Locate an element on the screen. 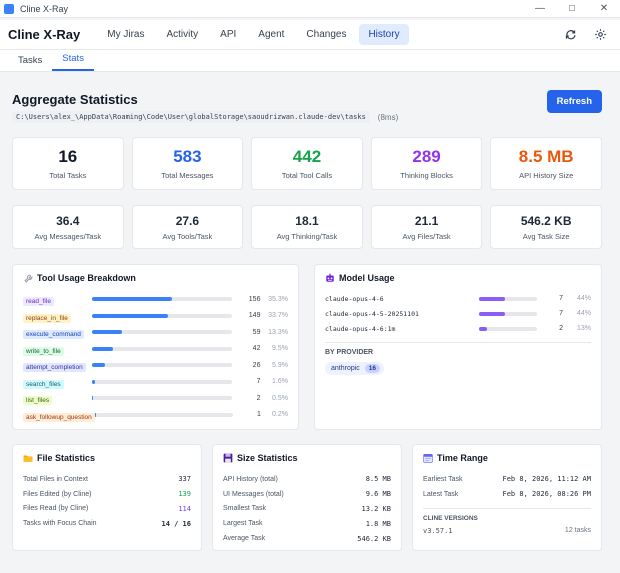 Image resolution: width=620 pixels, height=573 pixels. model-name: claude-opus-4-6 is located at coordinates (354, 298).